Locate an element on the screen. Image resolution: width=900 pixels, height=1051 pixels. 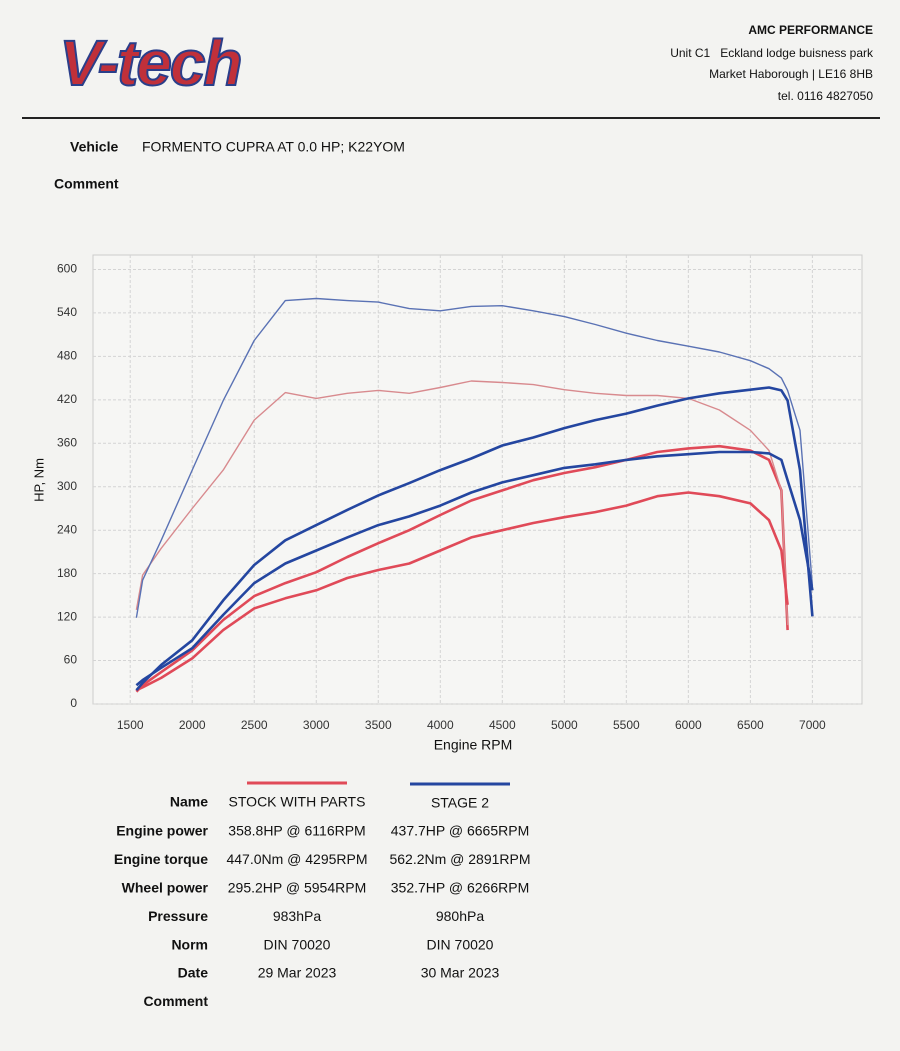
address-line: tel. 0116 4827050 is located at coordinates (826, 96).